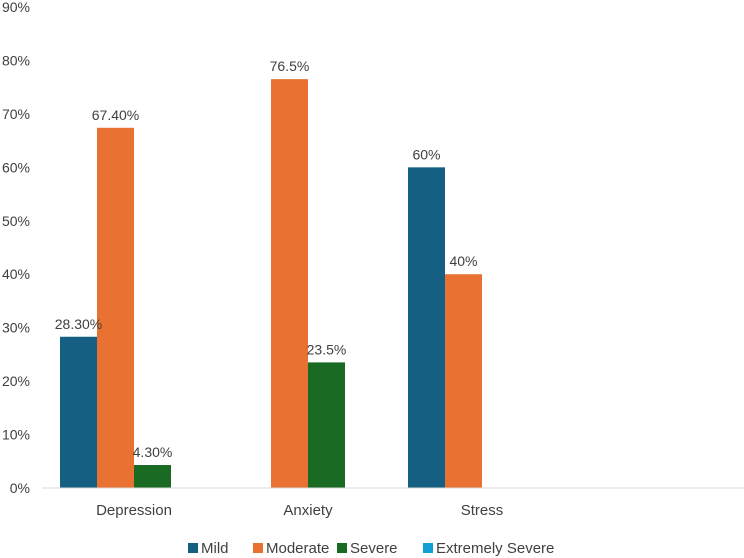 This screenshot has width=744, height=558. I want to click on bar-severe-depression, so click(152, 476).